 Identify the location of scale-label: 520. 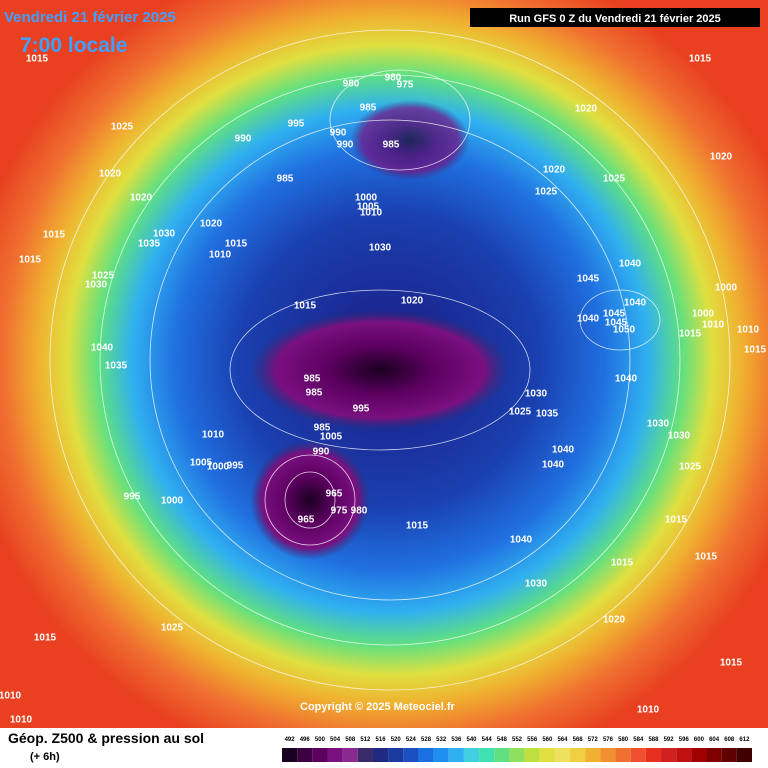
(396, 740).